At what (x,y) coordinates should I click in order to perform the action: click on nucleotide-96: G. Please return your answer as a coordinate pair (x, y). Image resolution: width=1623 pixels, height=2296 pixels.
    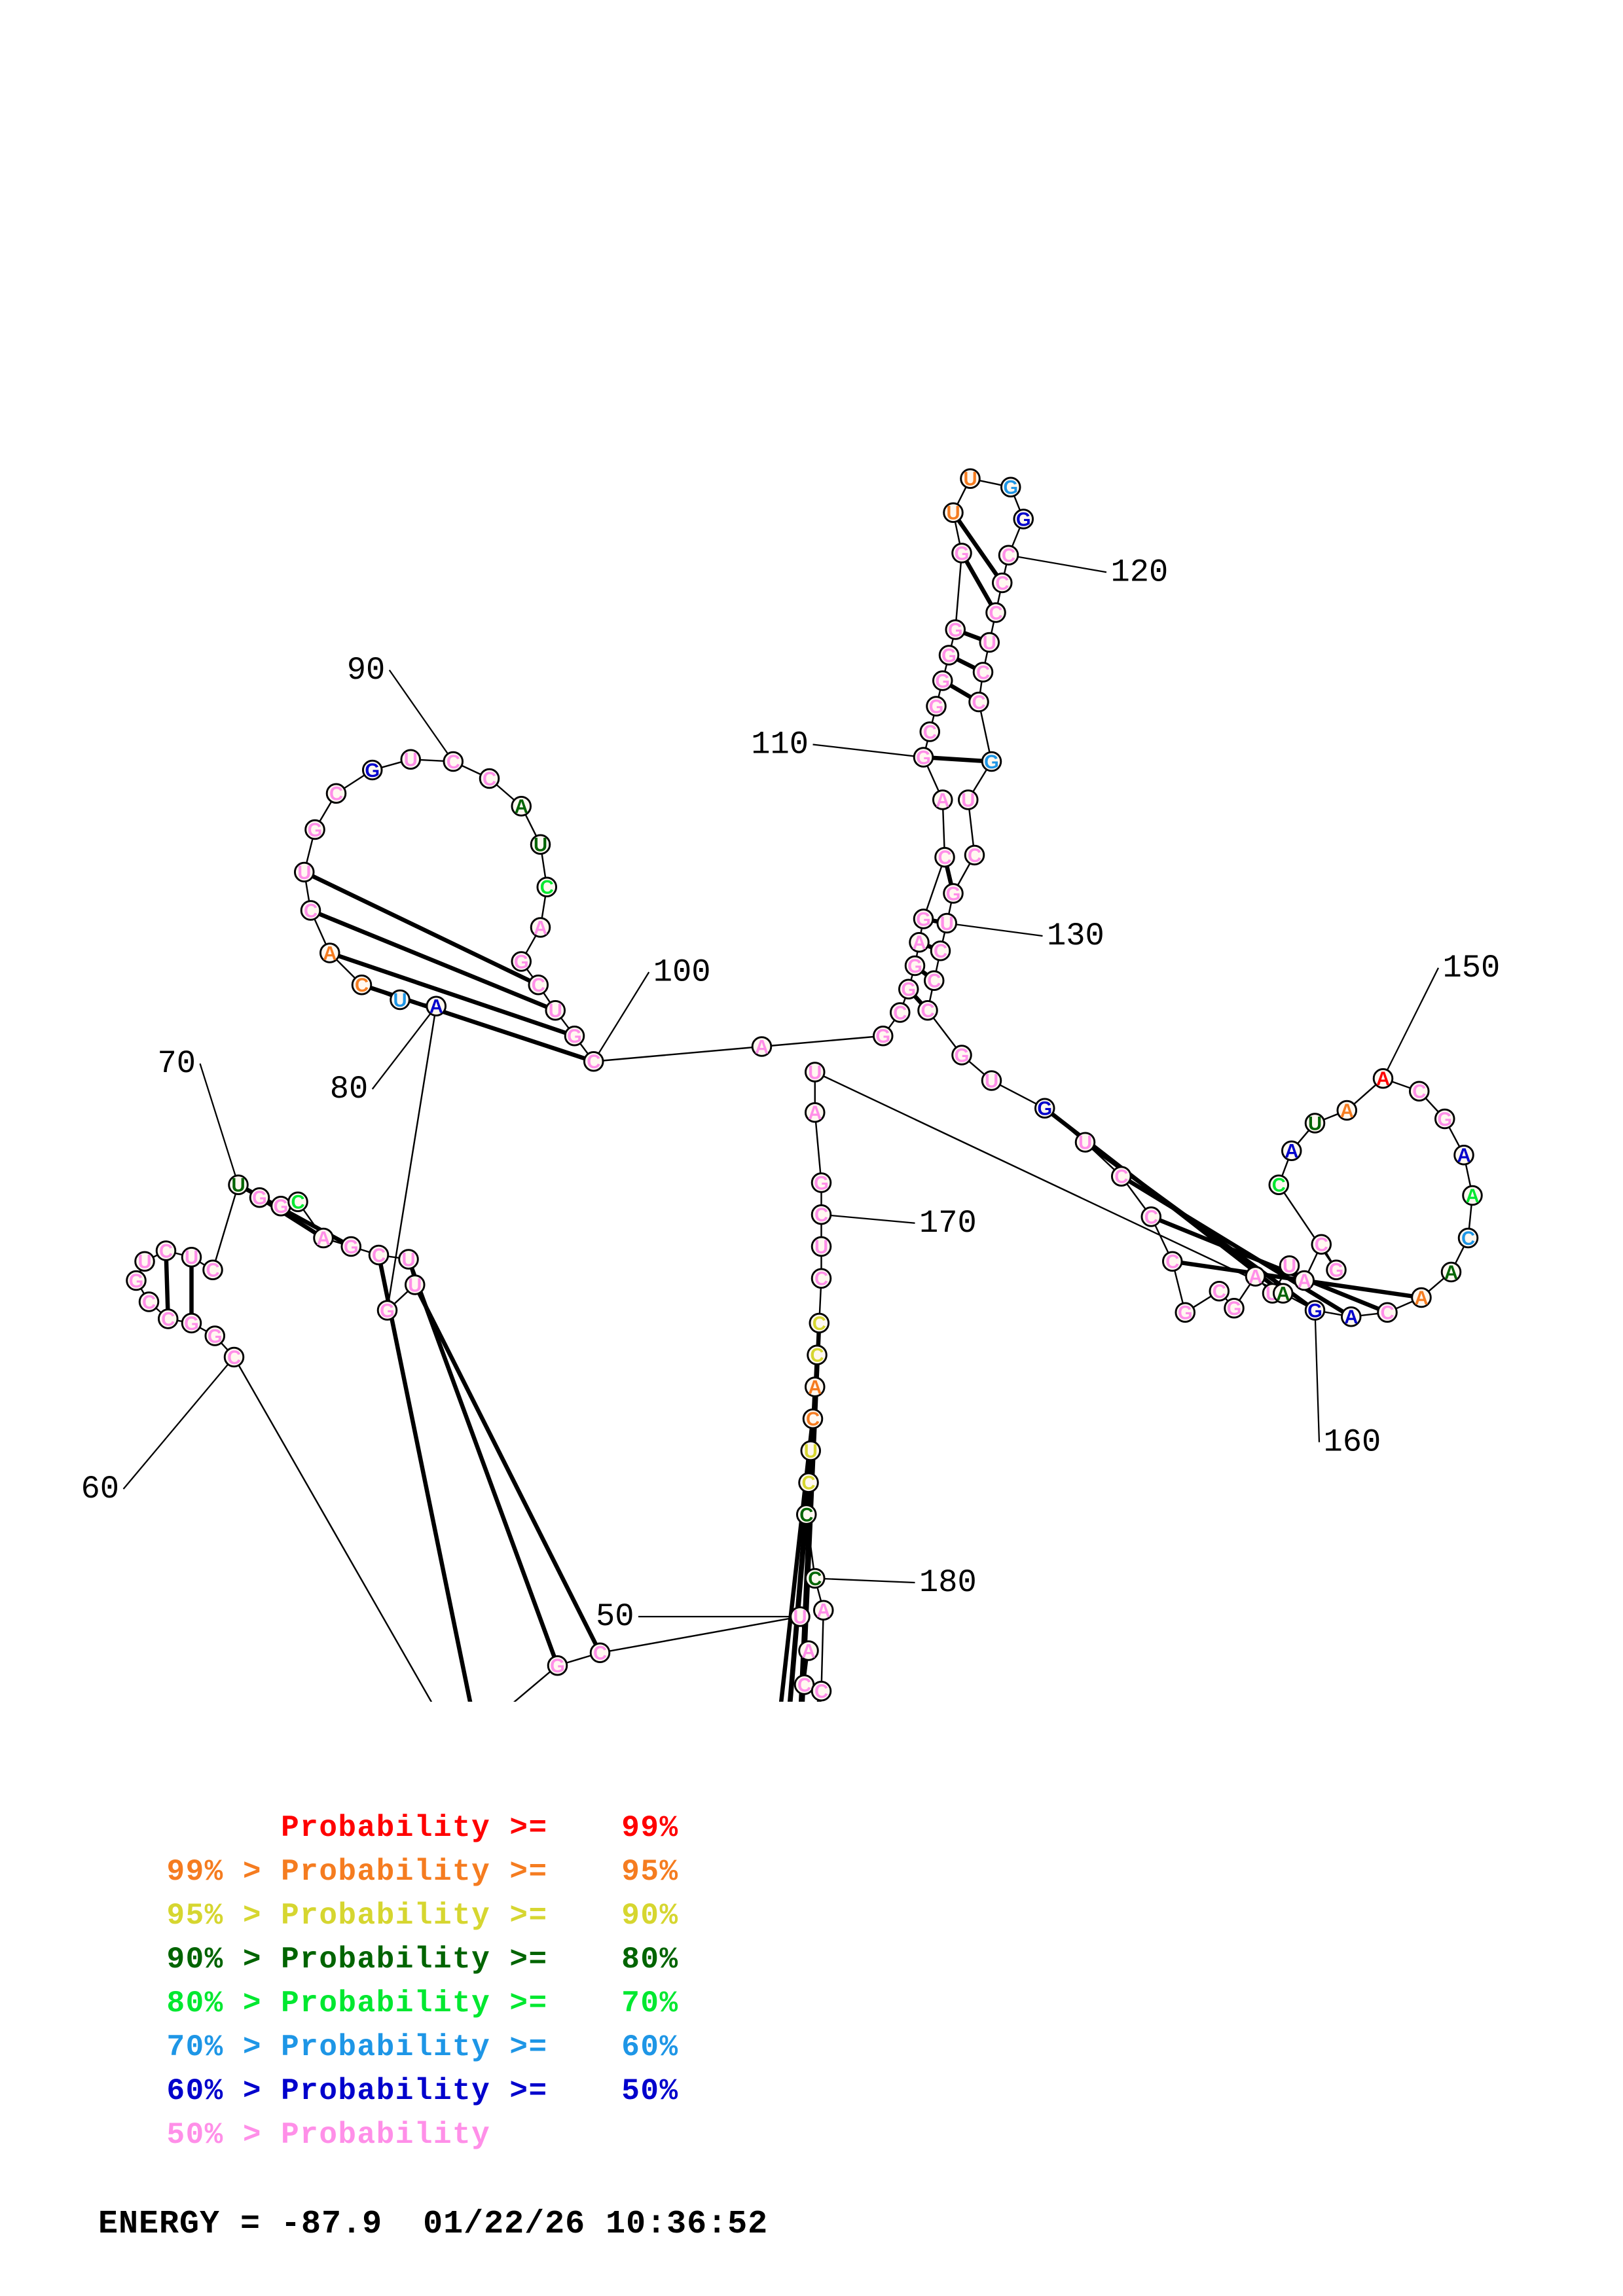
    Looking at the image, I should click on (521, 962).